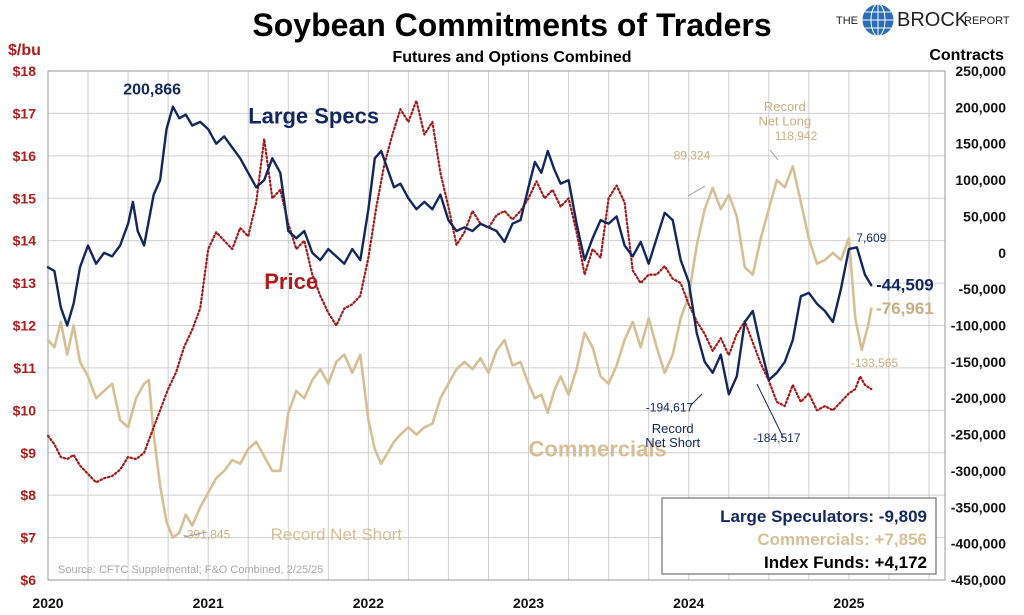  Describe the element at coordinates (24, 50) in the screenshot. I see `y-left-label: $/bu` at that location.